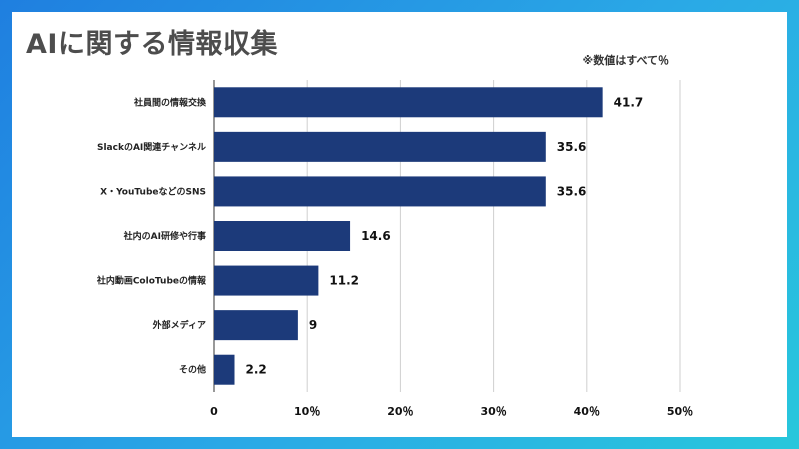 The height and width of the screenshot is (449, 799). I want to click on x-tick-label: 30％, so click(493, 411).